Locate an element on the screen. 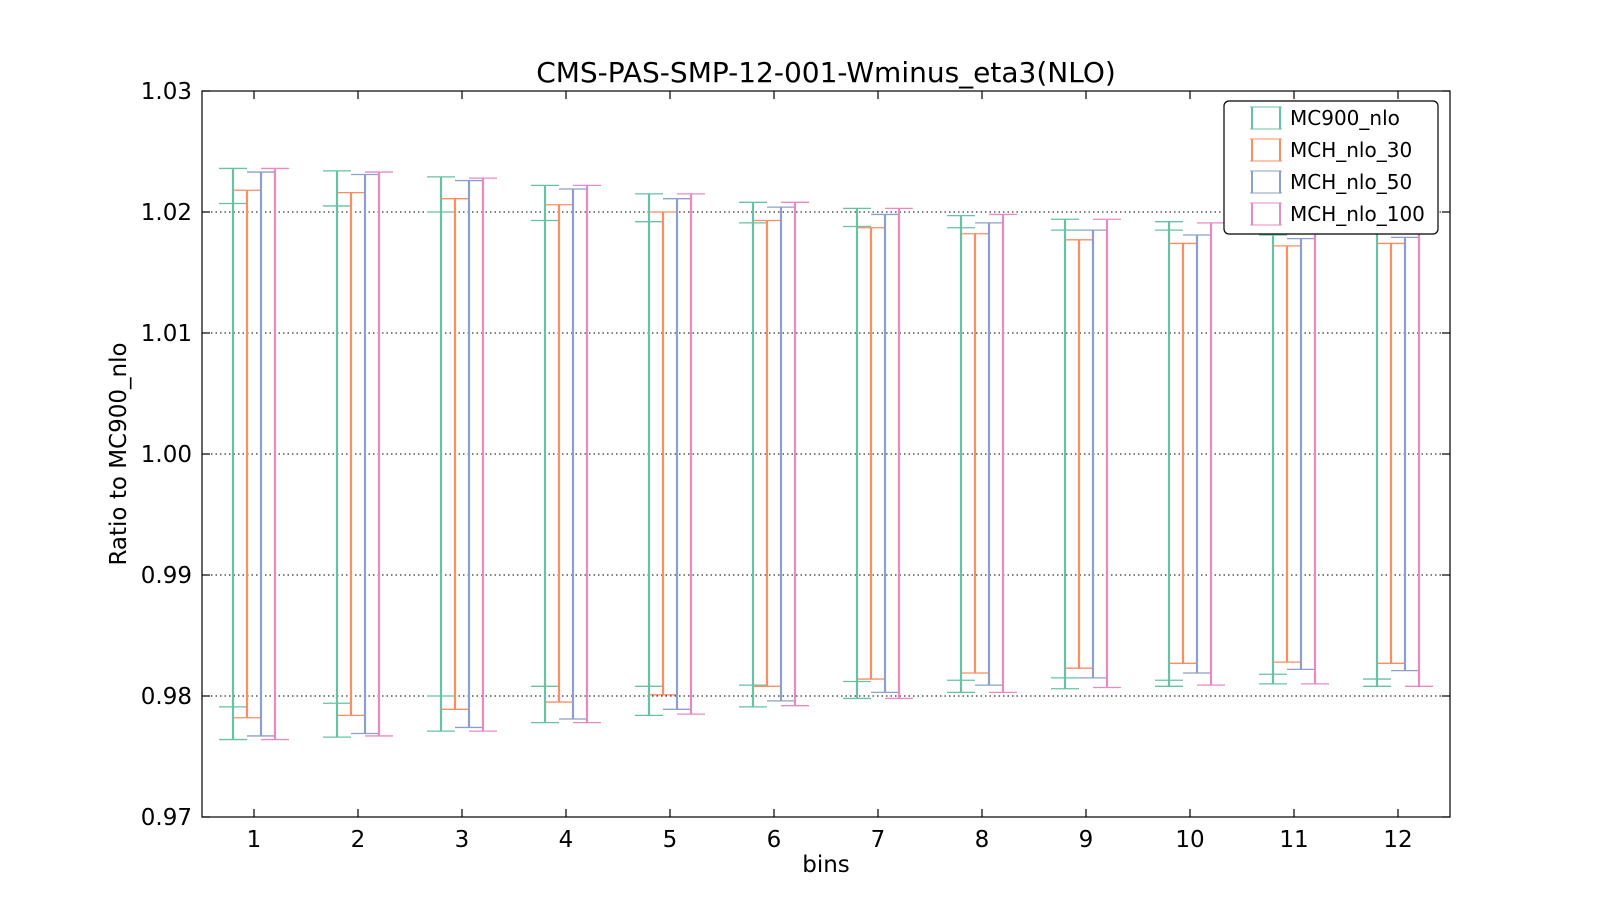  chart-title: CMS-PAS-SMP-12-001-Wminus_eta3(NLO) is located at coordinates (826, 72).